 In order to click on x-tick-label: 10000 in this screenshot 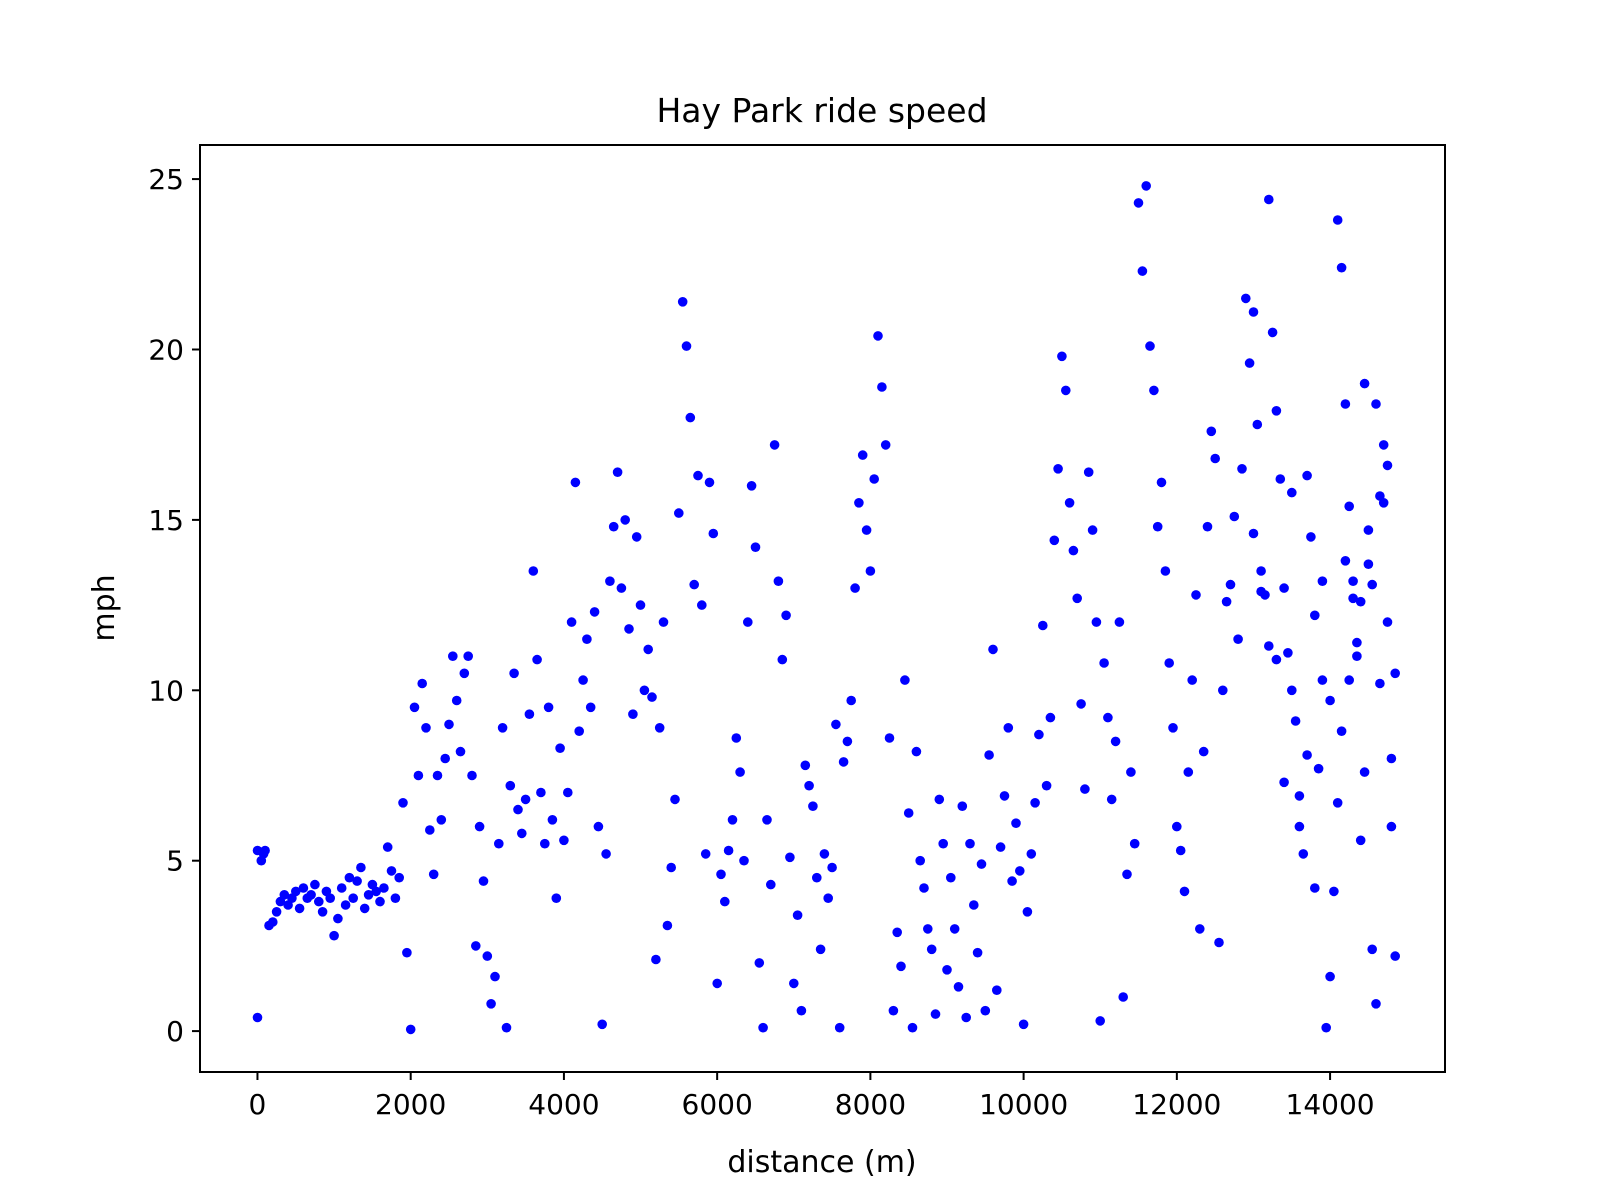, I will do `click(1023, 1104)`.